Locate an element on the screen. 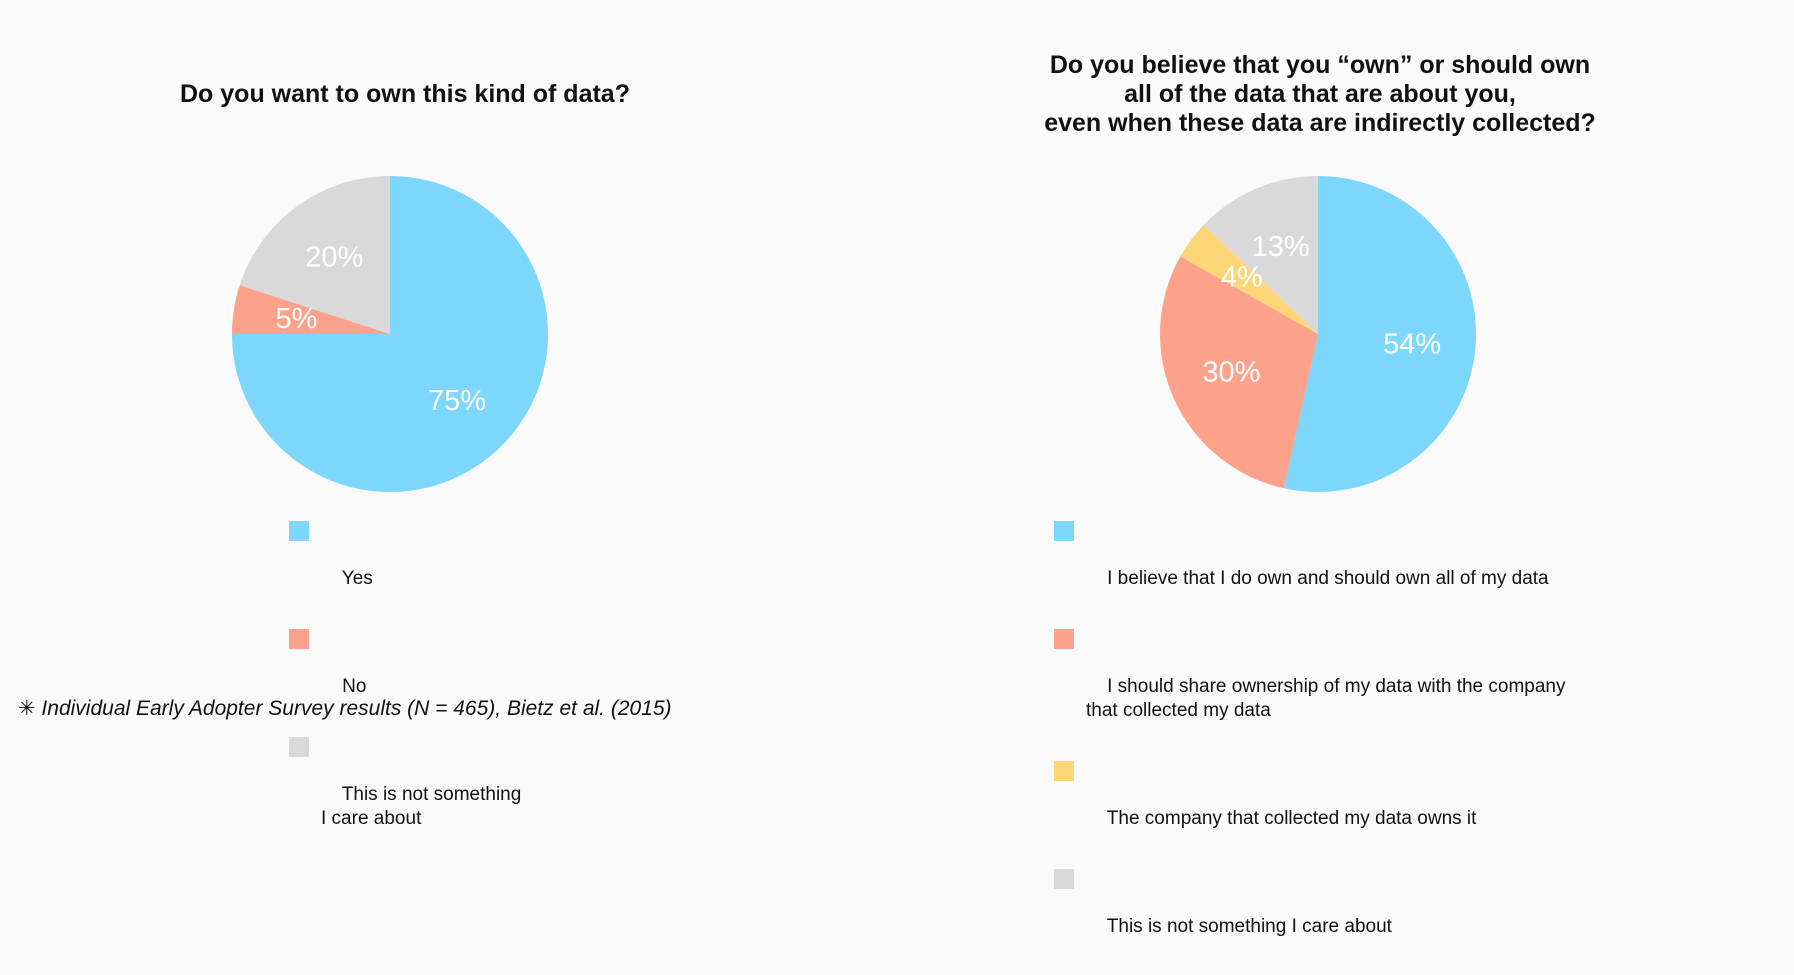 Image resolution: width=1794 pixels, height=975 pixels. pie-slice-own-all is located at coordinates (1379, 334).